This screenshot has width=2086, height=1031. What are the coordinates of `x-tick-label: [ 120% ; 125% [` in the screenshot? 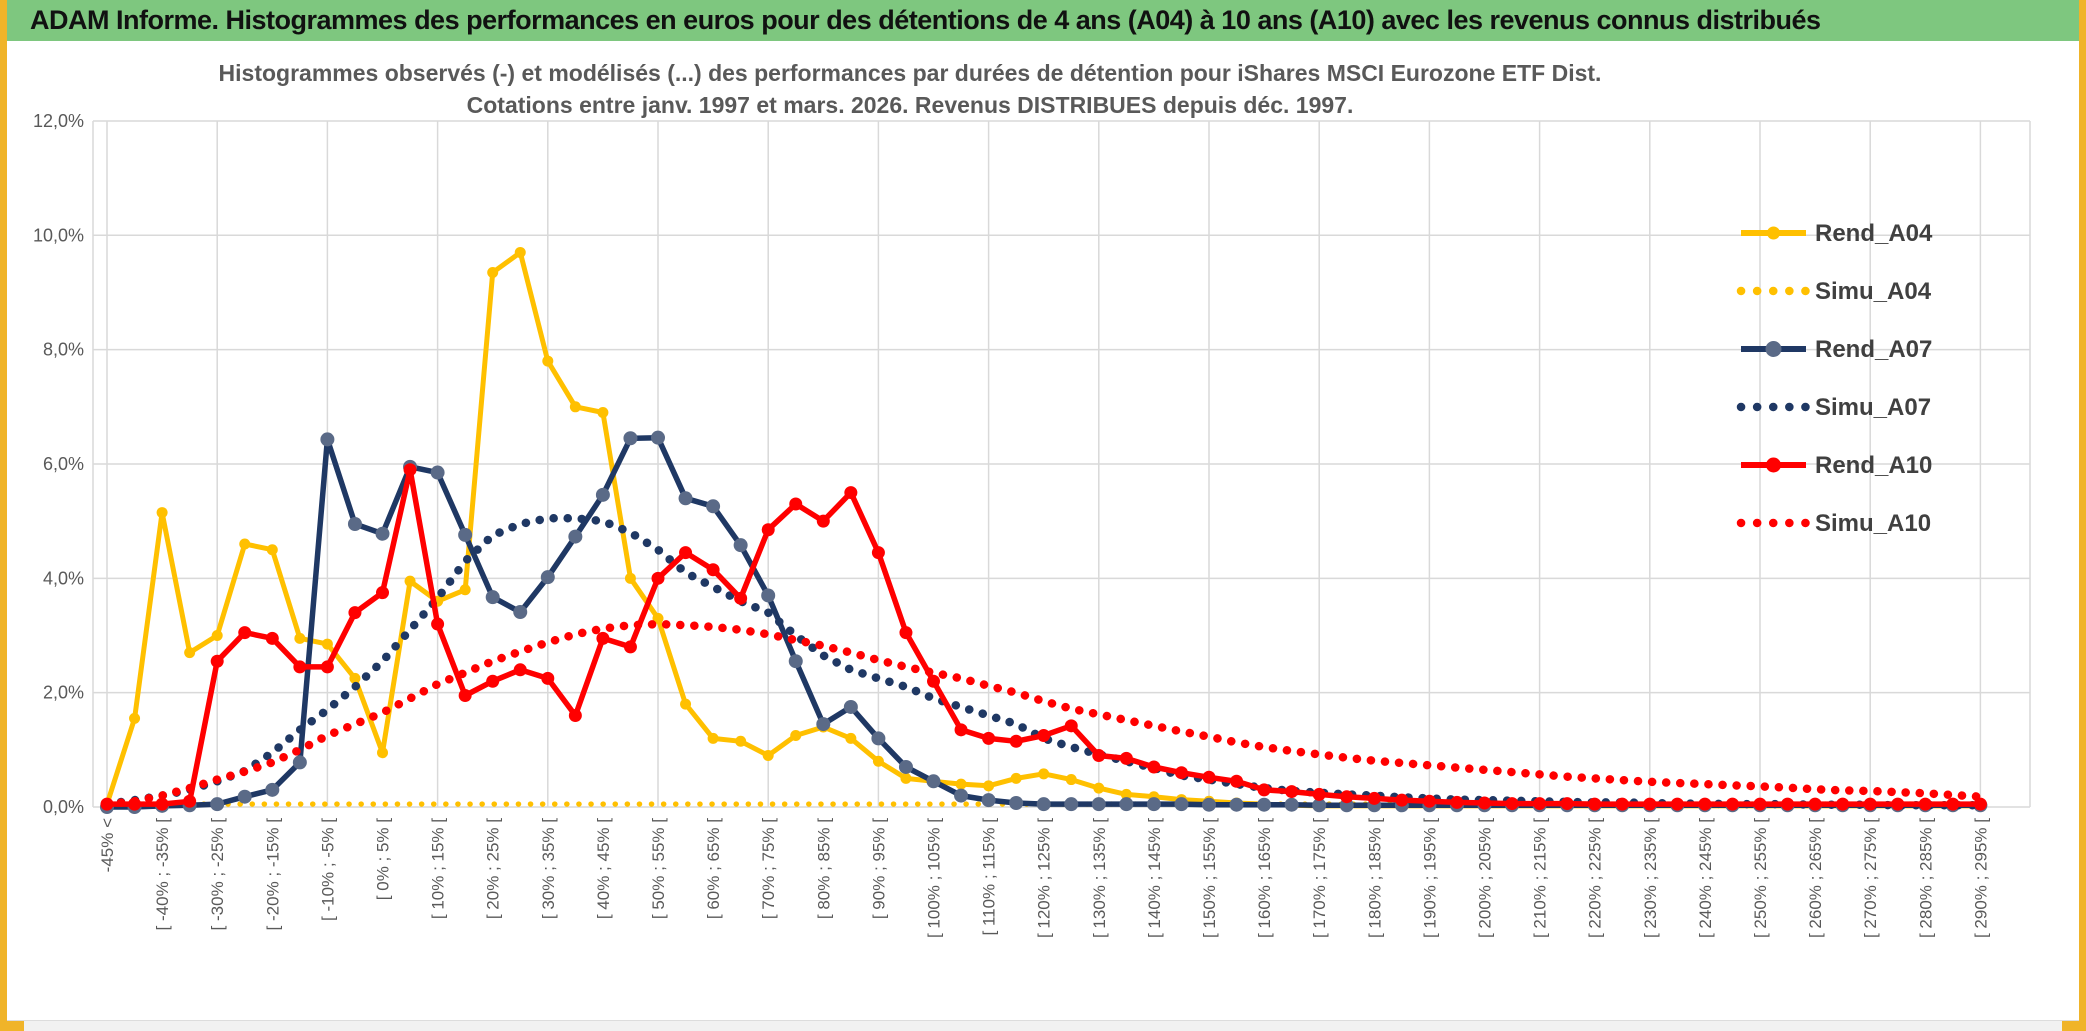 It's located at (1044, 878).